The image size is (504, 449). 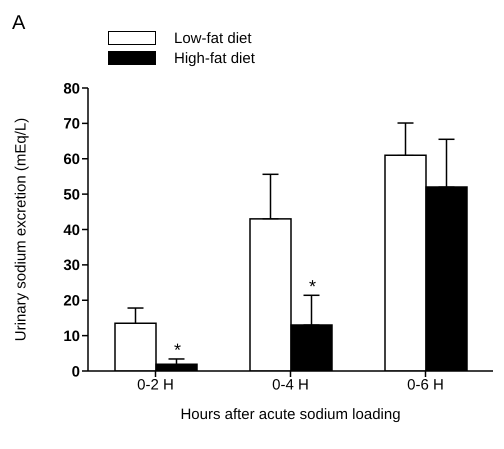 I want to click on legend-label: High-fat diet, so click(x=214, y=58).